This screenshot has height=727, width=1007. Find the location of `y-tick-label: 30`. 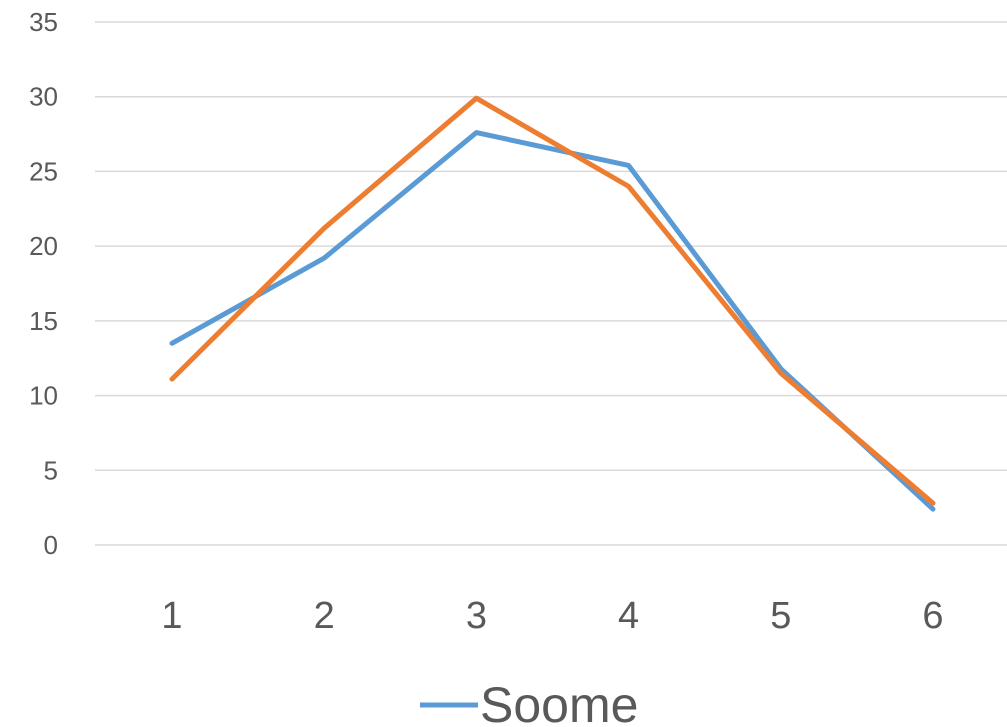

y-tick-label: 30 is located at coordinates (43, 97).